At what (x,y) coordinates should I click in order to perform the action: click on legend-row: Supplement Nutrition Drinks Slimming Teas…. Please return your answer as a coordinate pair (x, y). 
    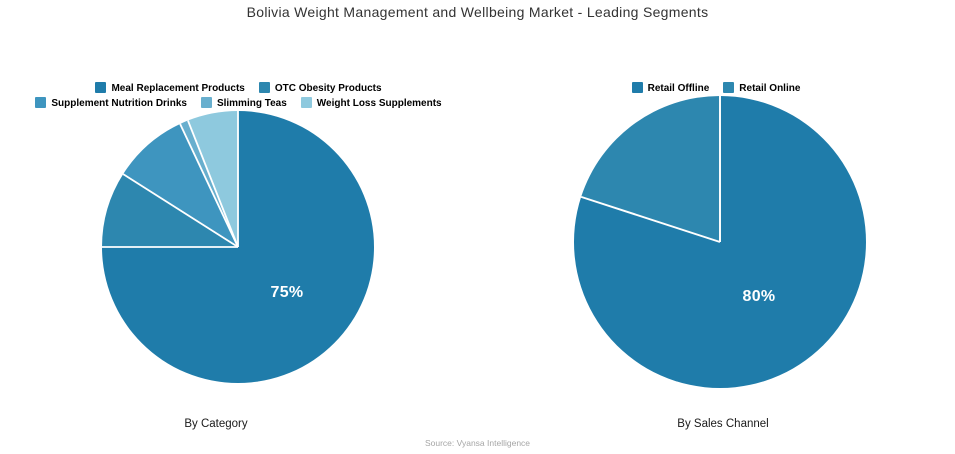
    Looking at the image, I should click on (238, 101).